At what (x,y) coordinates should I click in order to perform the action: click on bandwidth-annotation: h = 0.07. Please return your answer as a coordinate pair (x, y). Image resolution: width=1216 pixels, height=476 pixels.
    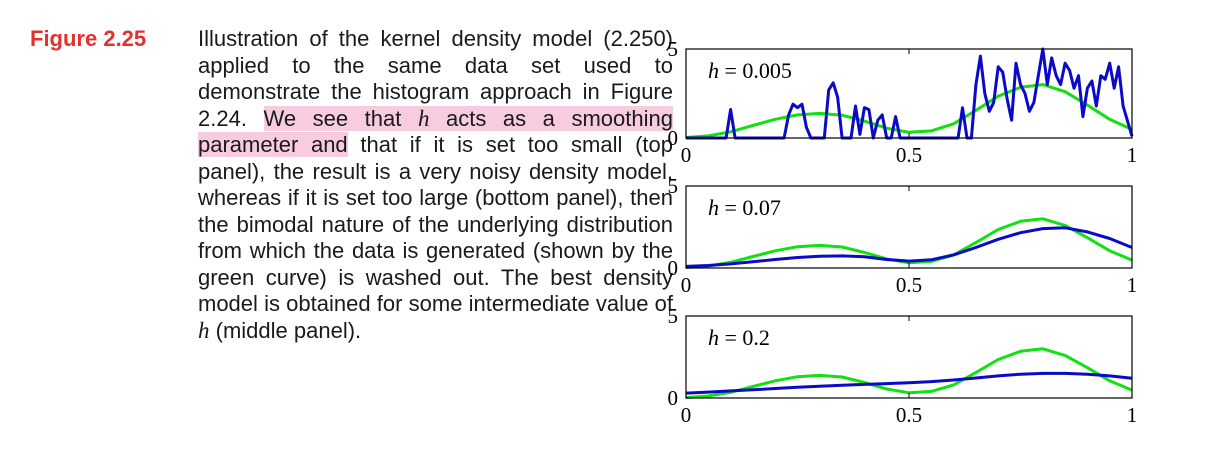
    Looking at the image, I should click on (744, 207).